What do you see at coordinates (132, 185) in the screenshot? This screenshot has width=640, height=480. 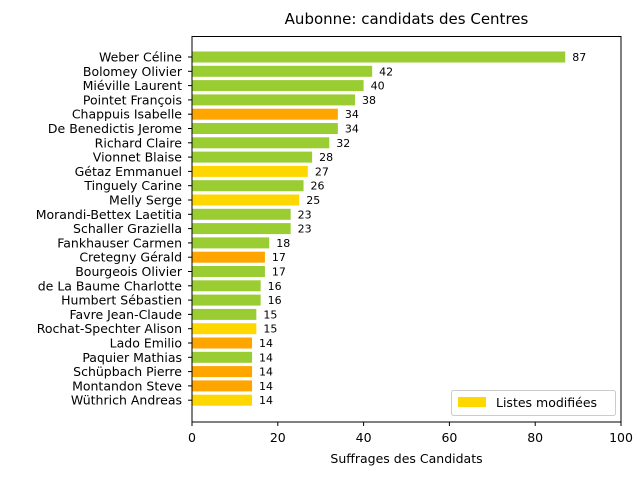 I see `category-label: Tinguely Carine` at bounding box center [132, 185].